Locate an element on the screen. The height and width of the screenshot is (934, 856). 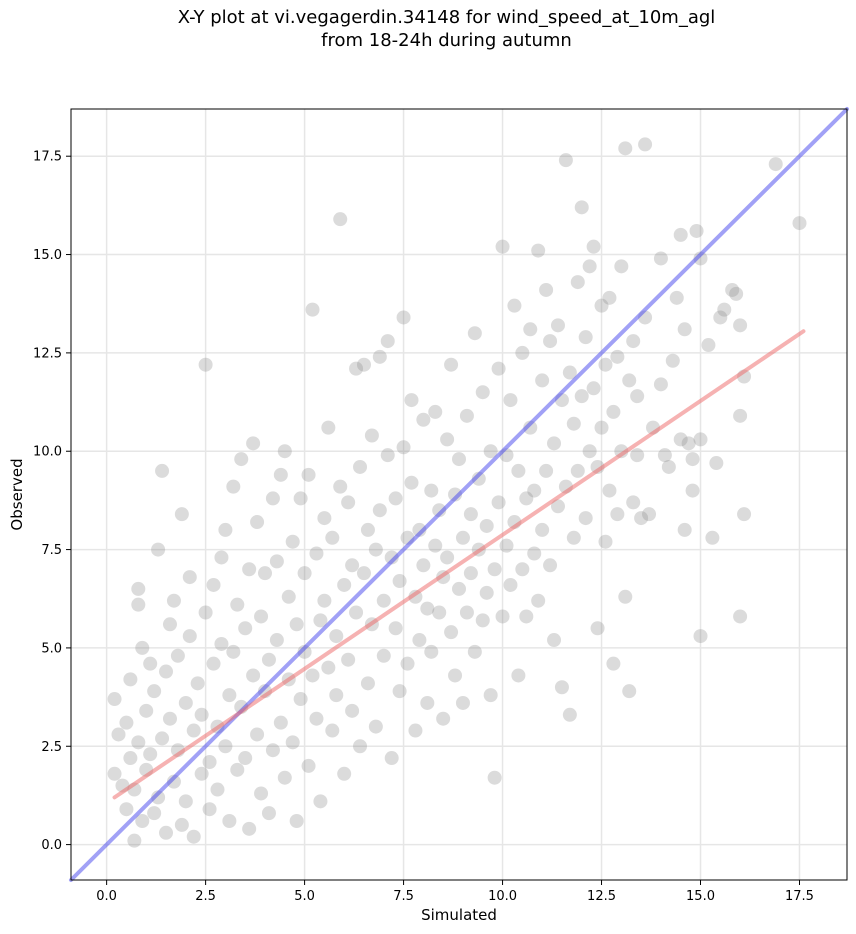
x-tick-label: 2.5 is located at coordinates (205, 896).